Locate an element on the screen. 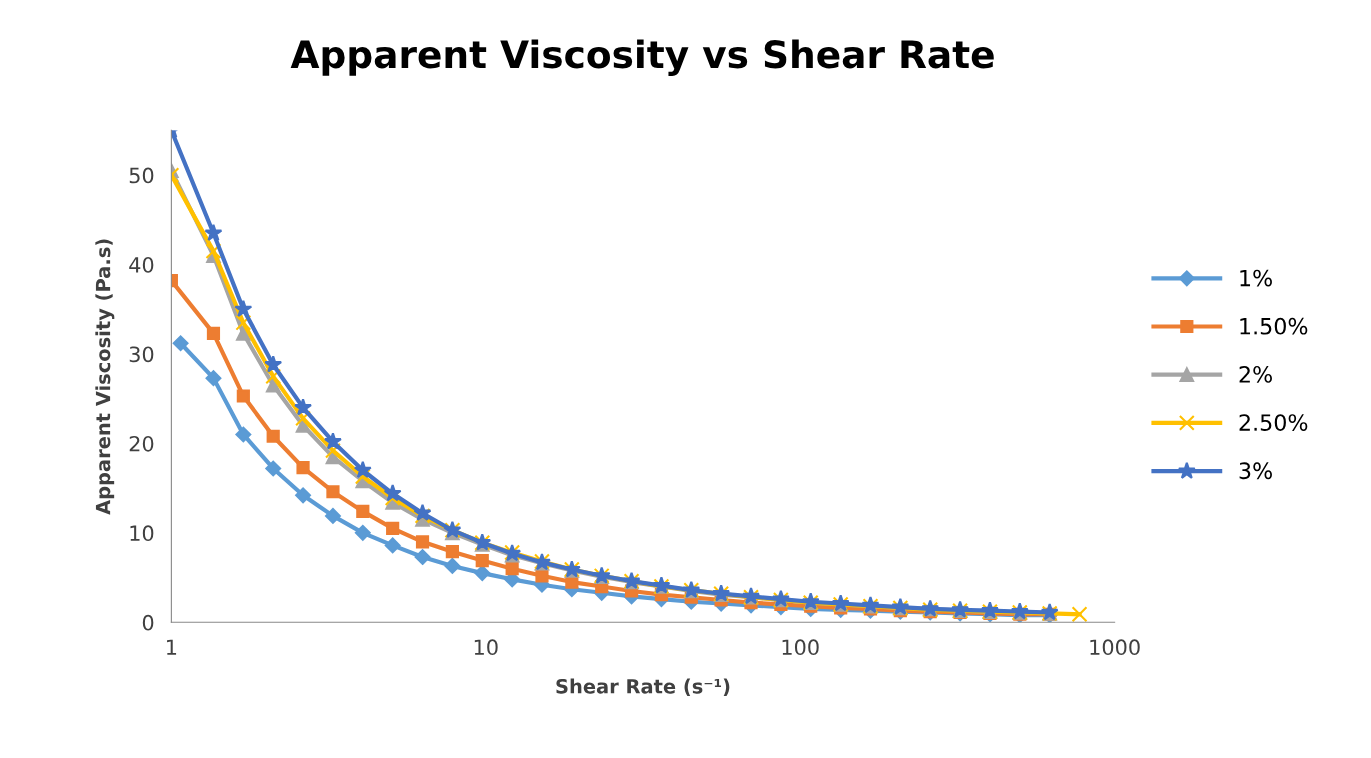  y-axis-title: Apparent Viscosity (Pa.s) is located at coordinates (105, 377).